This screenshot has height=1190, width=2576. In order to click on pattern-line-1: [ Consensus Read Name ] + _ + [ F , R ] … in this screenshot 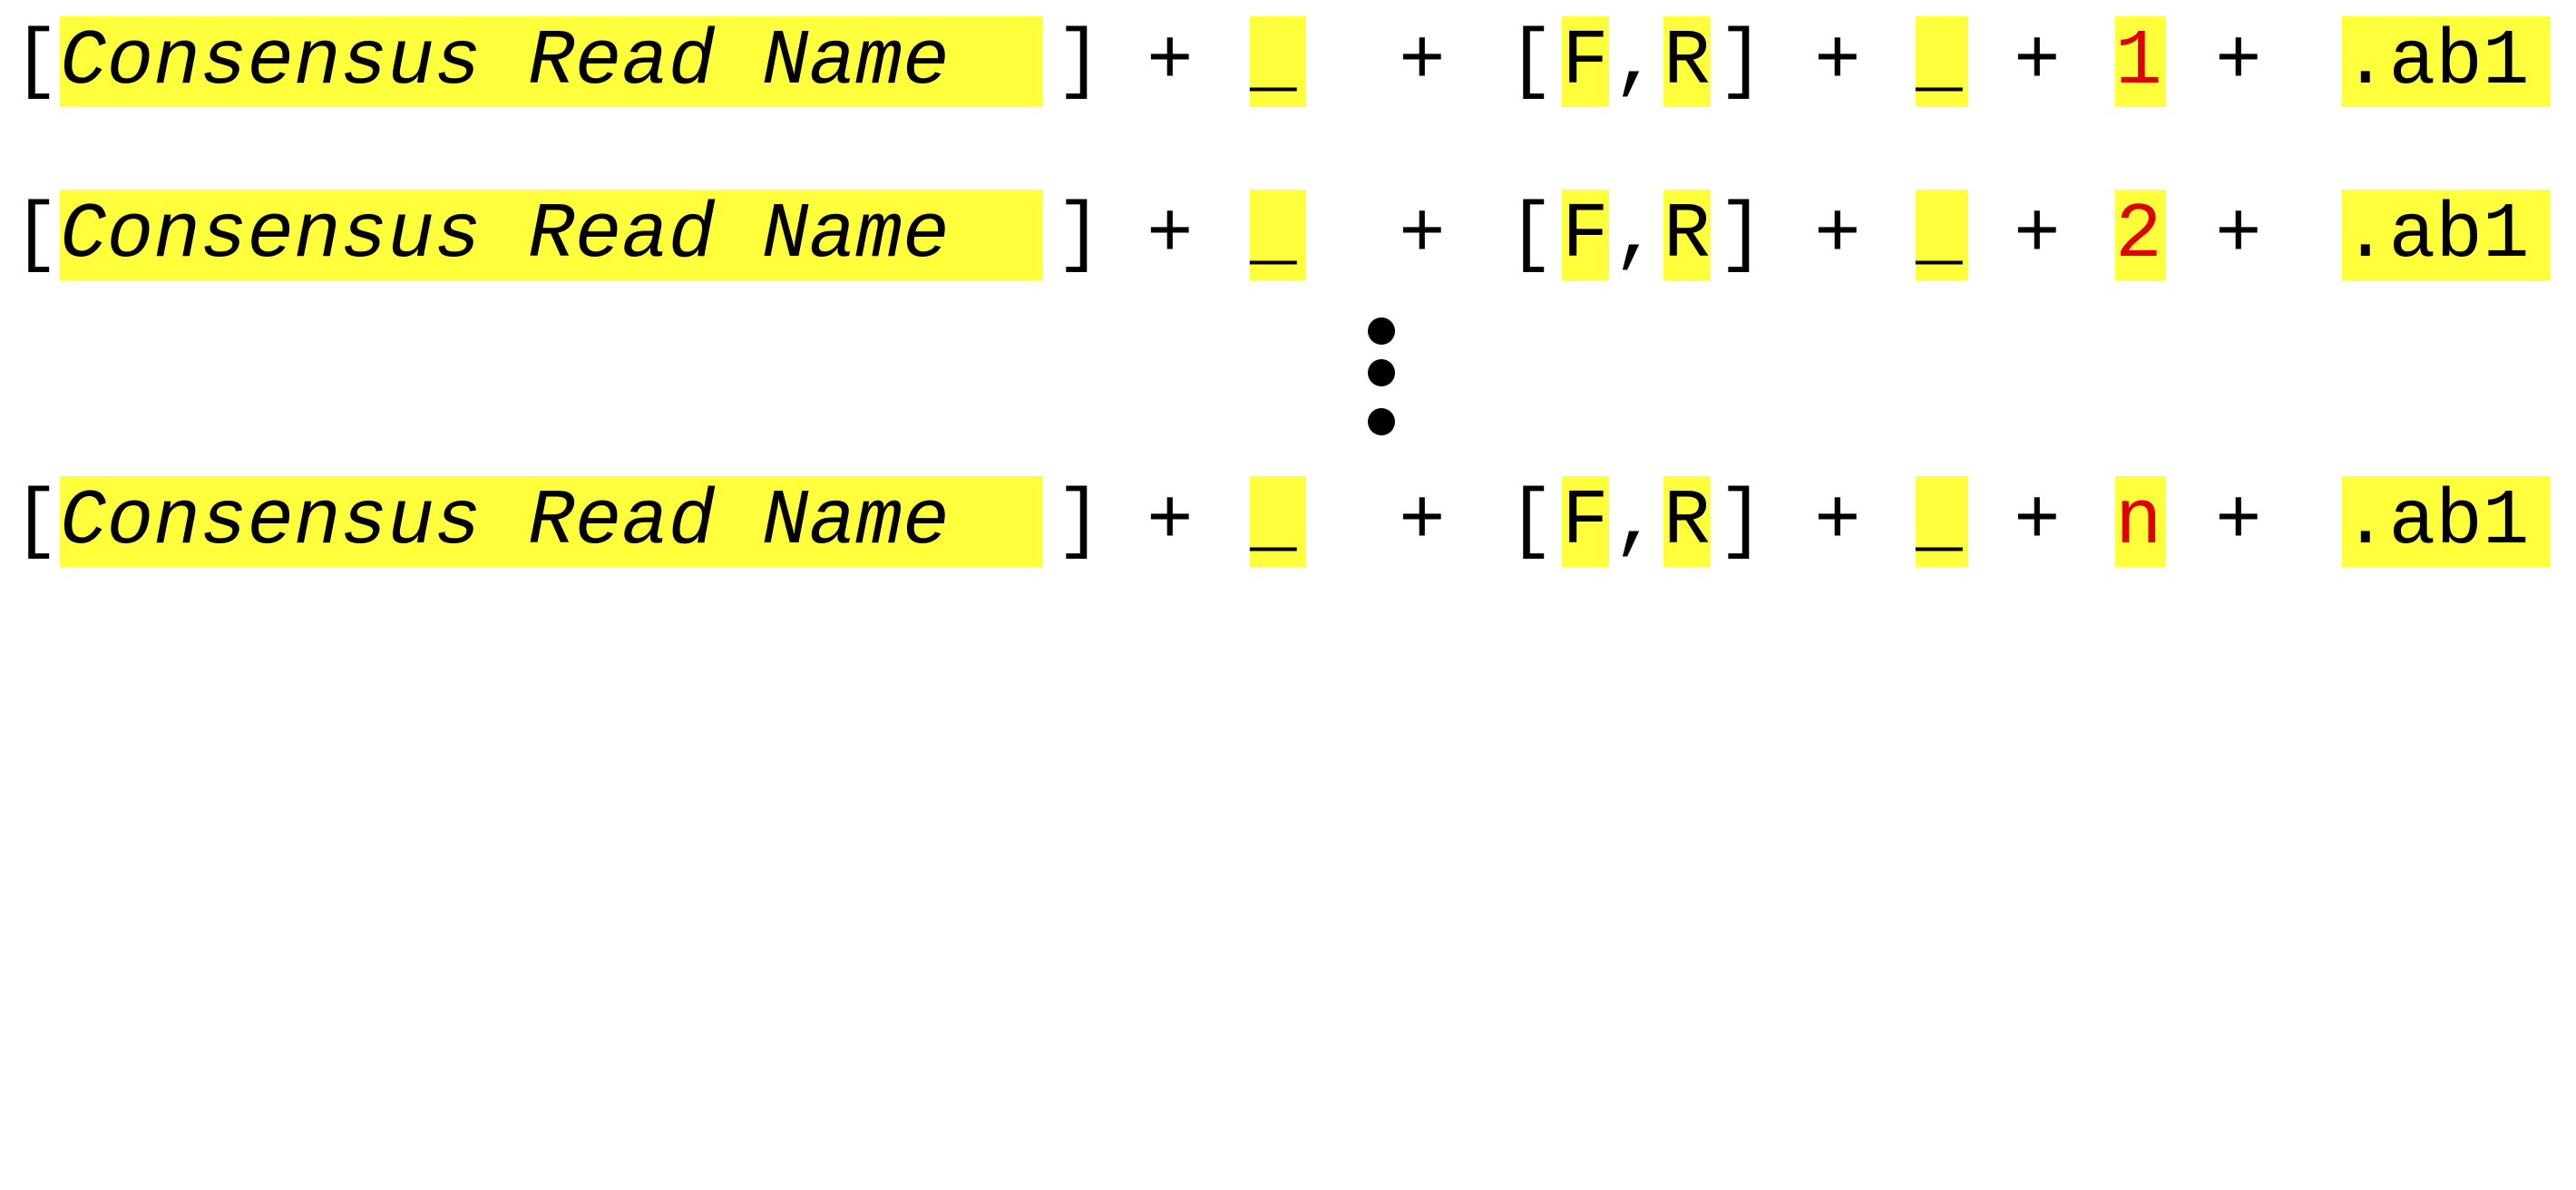, I will do `click(1282, 61)`.